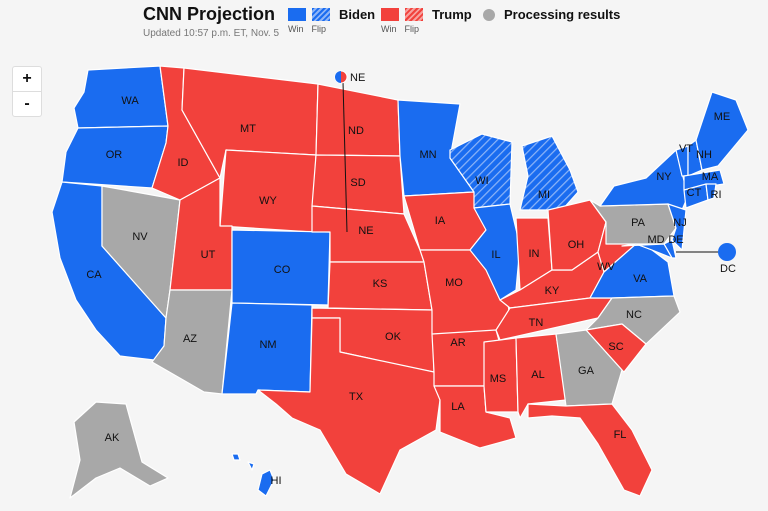  I want to click on legend-trump-win: Win, so click(389, 29).